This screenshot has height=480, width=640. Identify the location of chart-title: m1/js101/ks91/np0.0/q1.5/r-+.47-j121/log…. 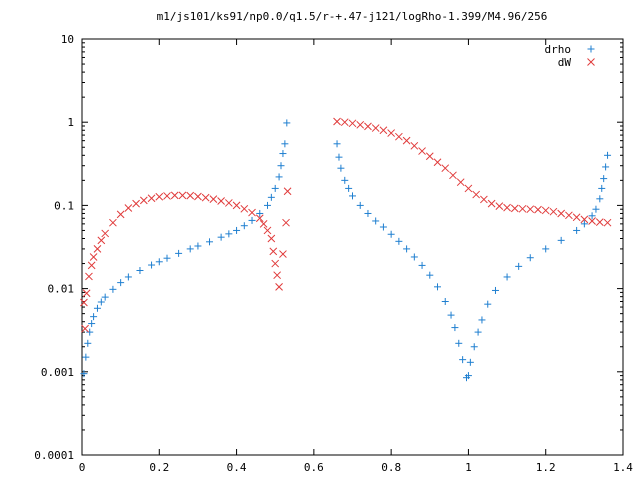
(352, 16).